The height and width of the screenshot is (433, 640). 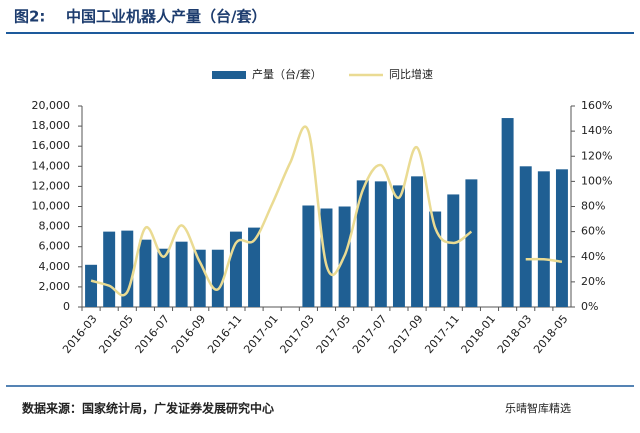 I want to click on watermark: 乐晴智库精选, so click(x=538, y=408).